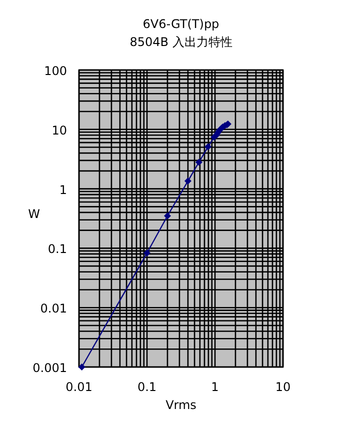 Image resolution: width=361 pixels, height=433 pixels. I want to click on xtick: 1, so click(215, 387).